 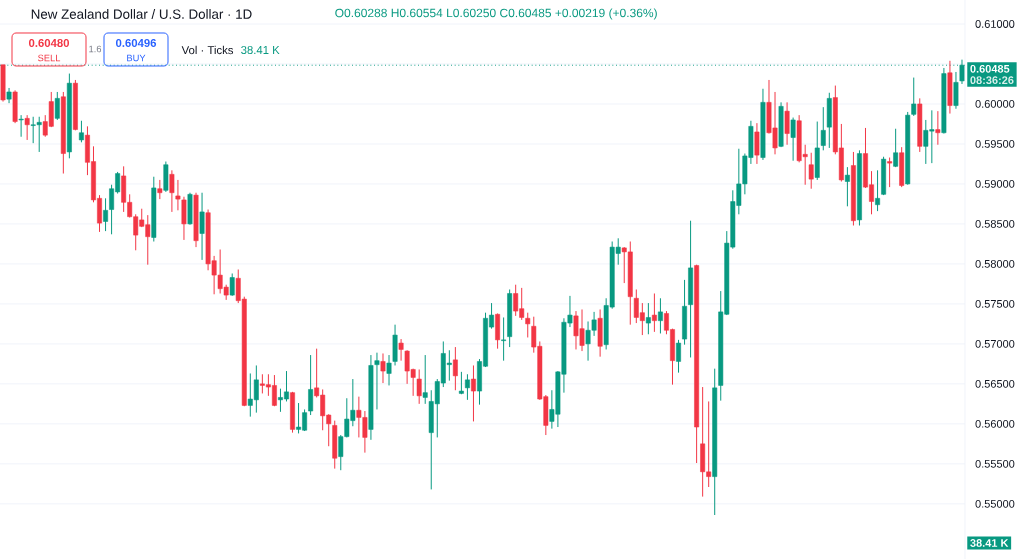 What do you see at coordinates (995, 104) in the screenshot?
I see `y-tick-label: 0.60000` at bounding box center [995, 104].